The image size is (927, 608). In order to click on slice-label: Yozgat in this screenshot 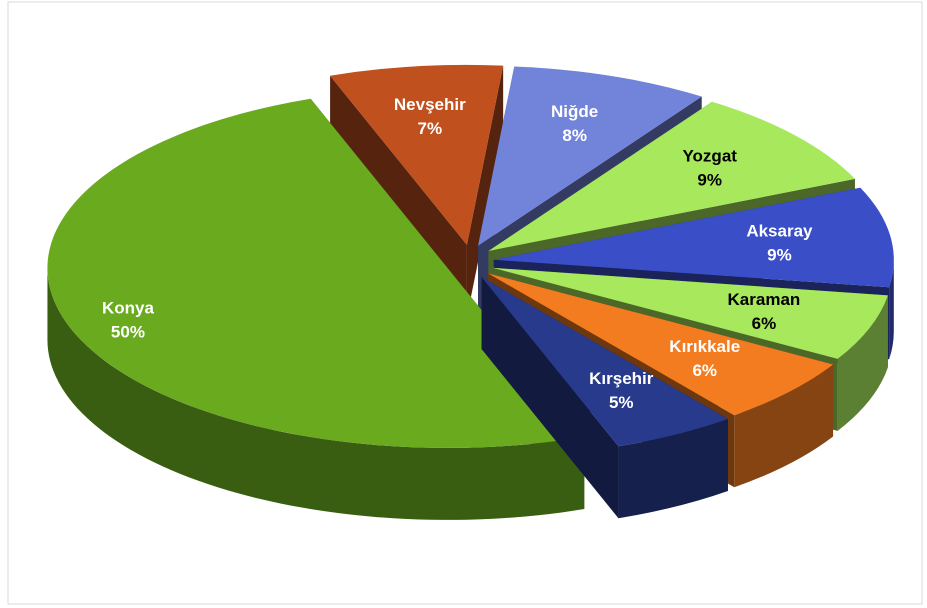, I will do `click(709, 155)`.